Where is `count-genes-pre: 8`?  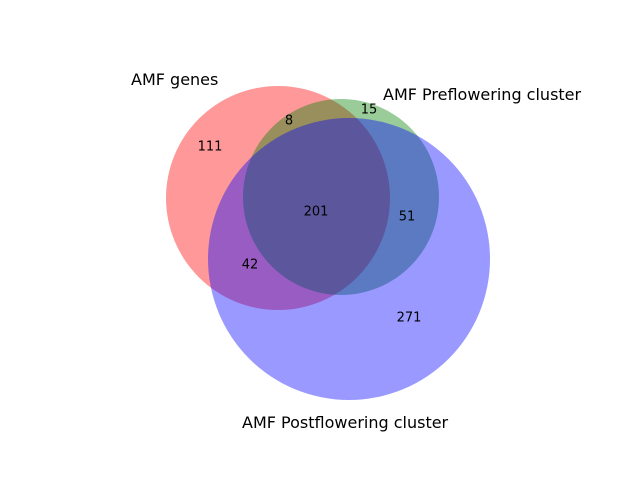
count-genes-pre: 8 is located at coordinates (289, 121).